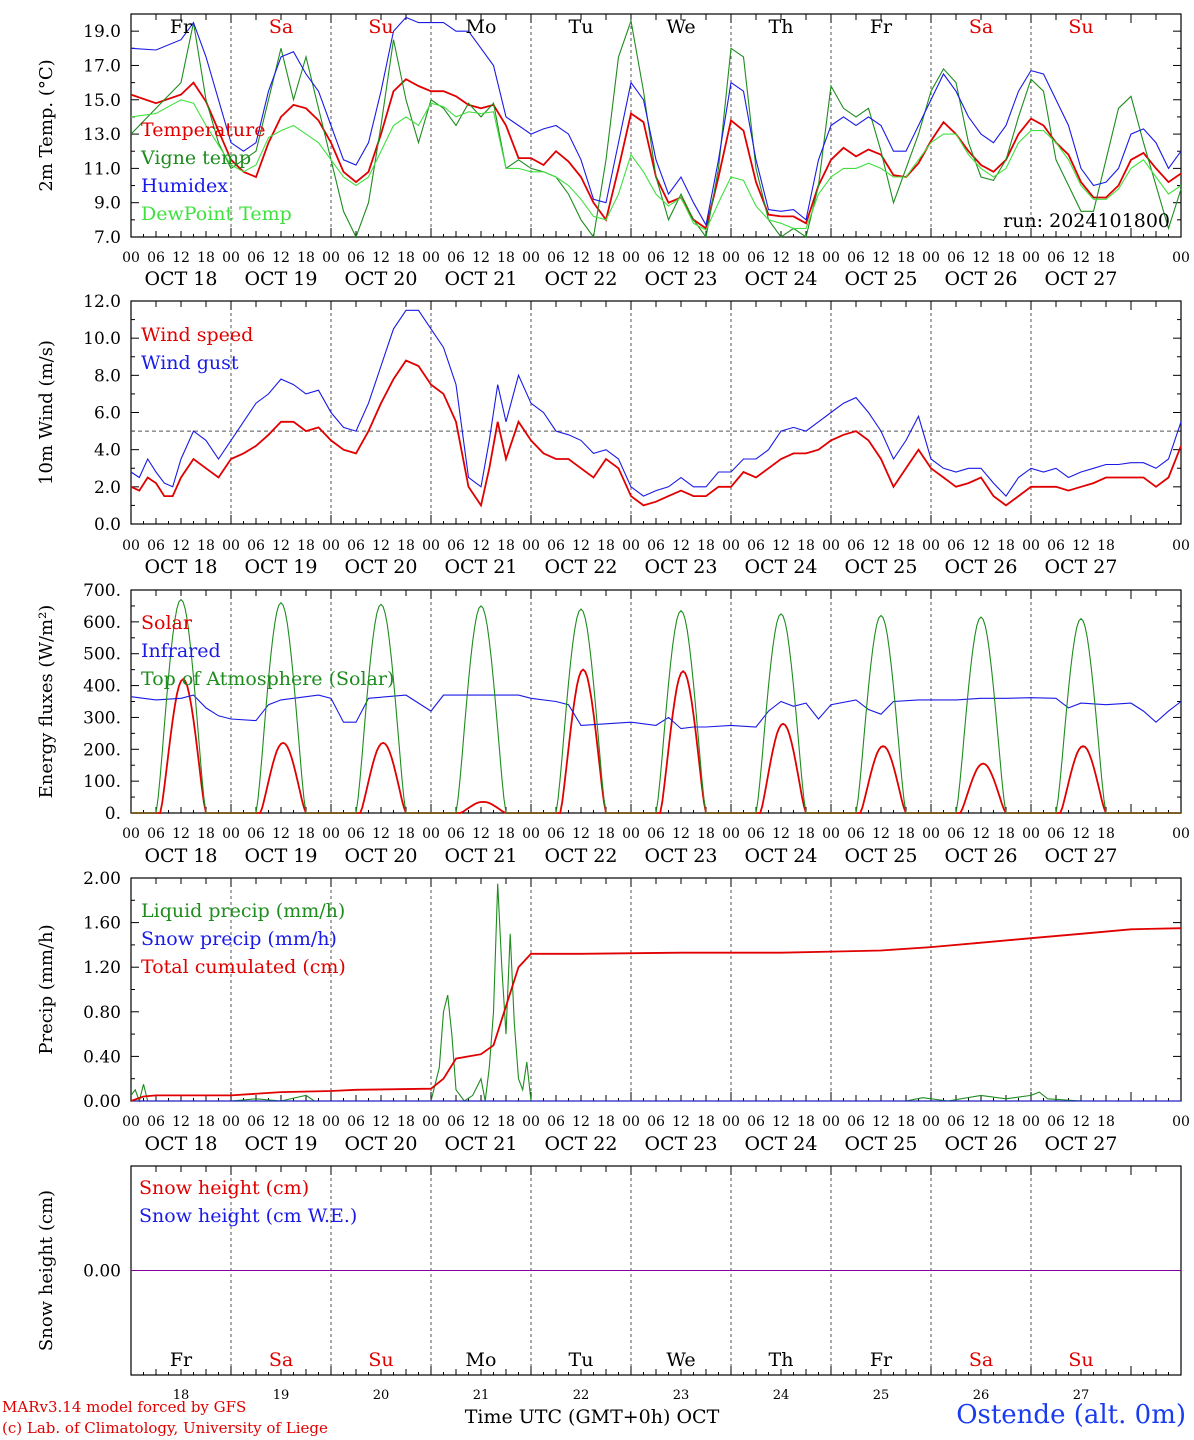 The image size is (1194, 1440). What do you see at coordinates (107, 525) in the screenshot?
I see `y-tick-label: 0.0` at bounding box center [107, 525].